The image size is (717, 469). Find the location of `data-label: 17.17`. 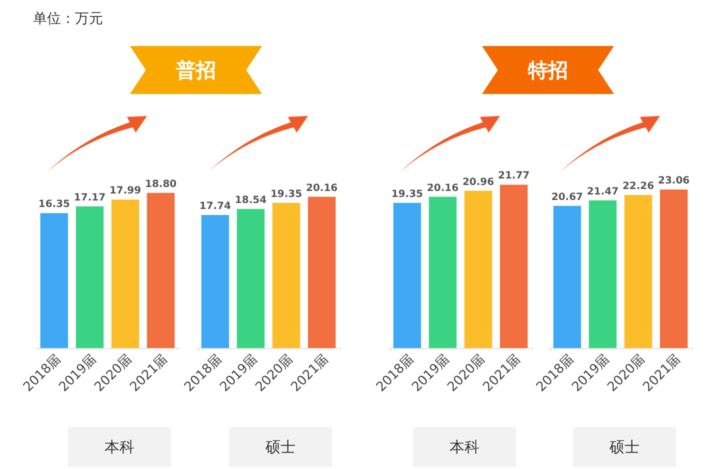

data-label: 17.17 is located at coordinates (90, 198).